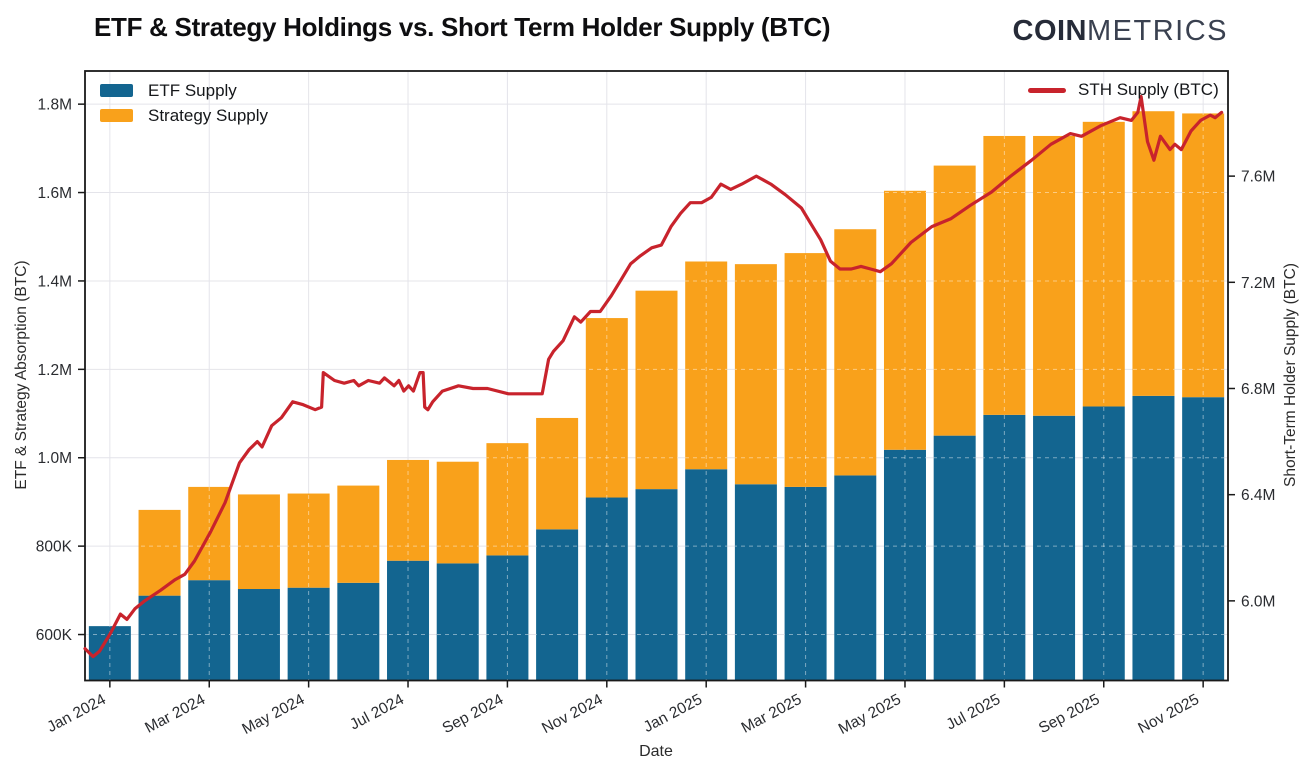 This screenshot has width=1310, height=774. What do you see at coordinates (55, 193) in the screenshot?
I see `y-left-tick-label: 1.6M` at bounding box center [55, 193].